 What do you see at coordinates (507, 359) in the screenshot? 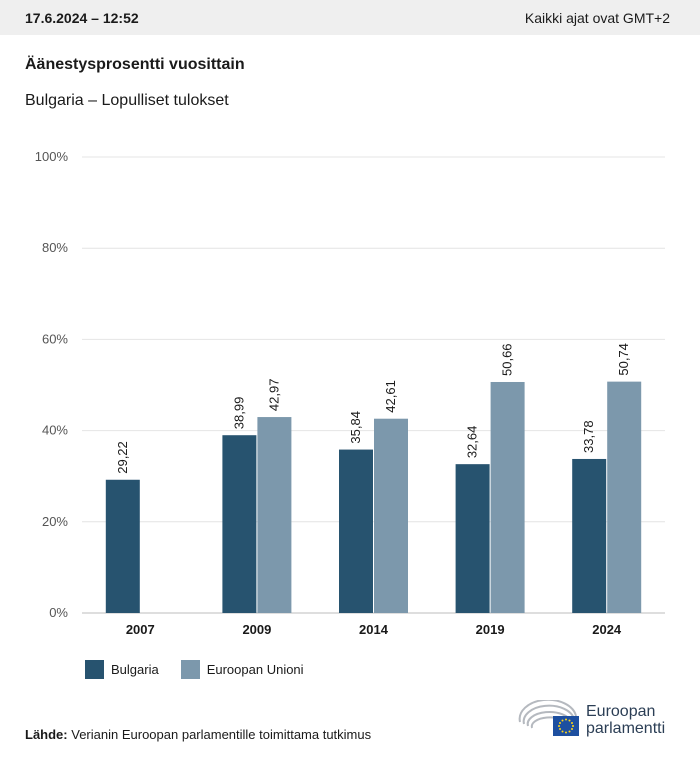
I see `data-label: 50,66` at bounding box center [507, 359].